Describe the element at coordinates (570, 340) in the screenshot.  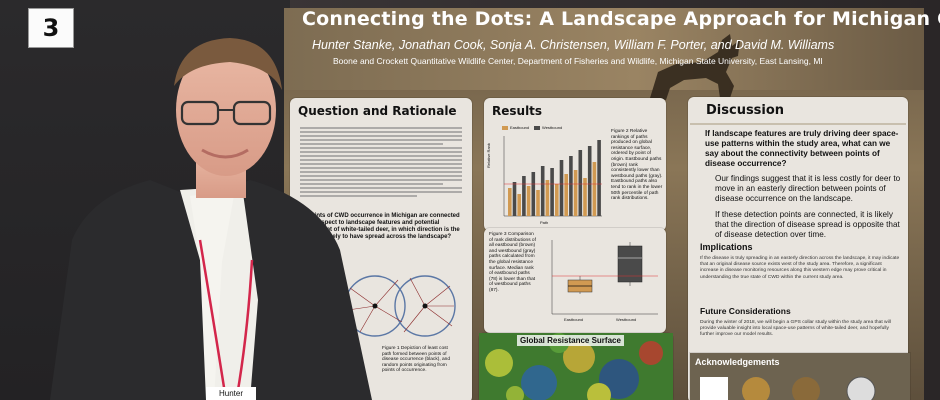
I see `global-surface-label: Global Resistance Surface` at that location.